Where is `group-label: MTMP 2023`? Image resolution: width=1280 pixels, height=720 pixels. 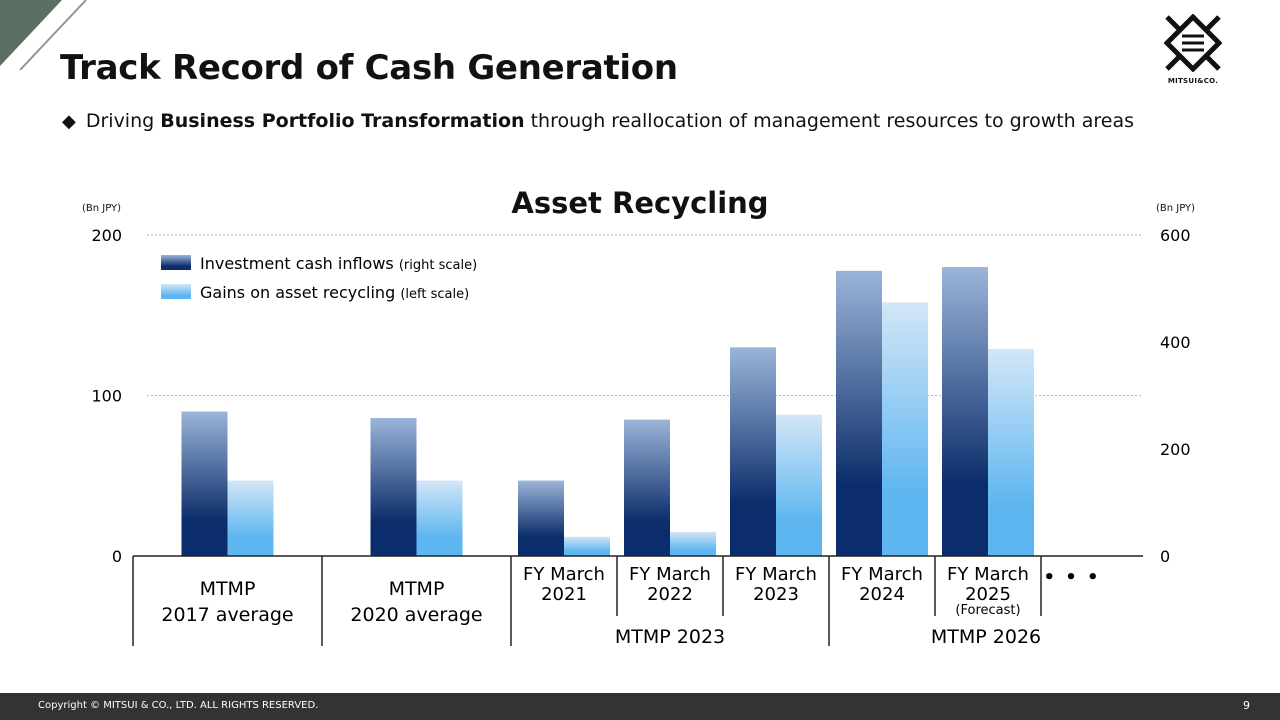 group-label: MTMP 2023 is located at coordinates (670, 637).